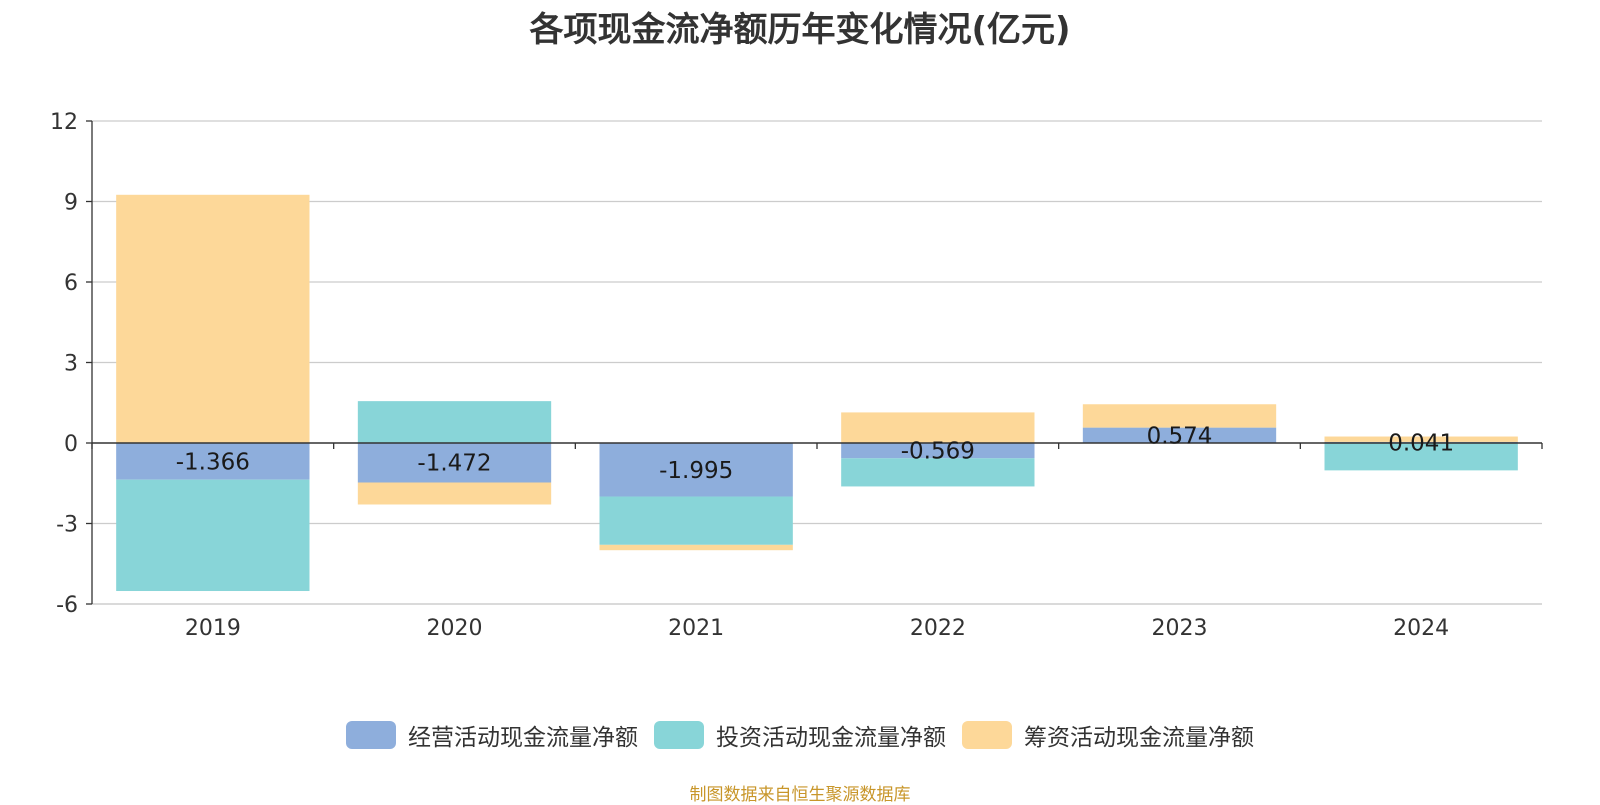 Image resolution: width=1600 pixels, height=805 pixels. I want to click on source-note: 制图数据来自恒生聚源数据库, so click(800, 795).